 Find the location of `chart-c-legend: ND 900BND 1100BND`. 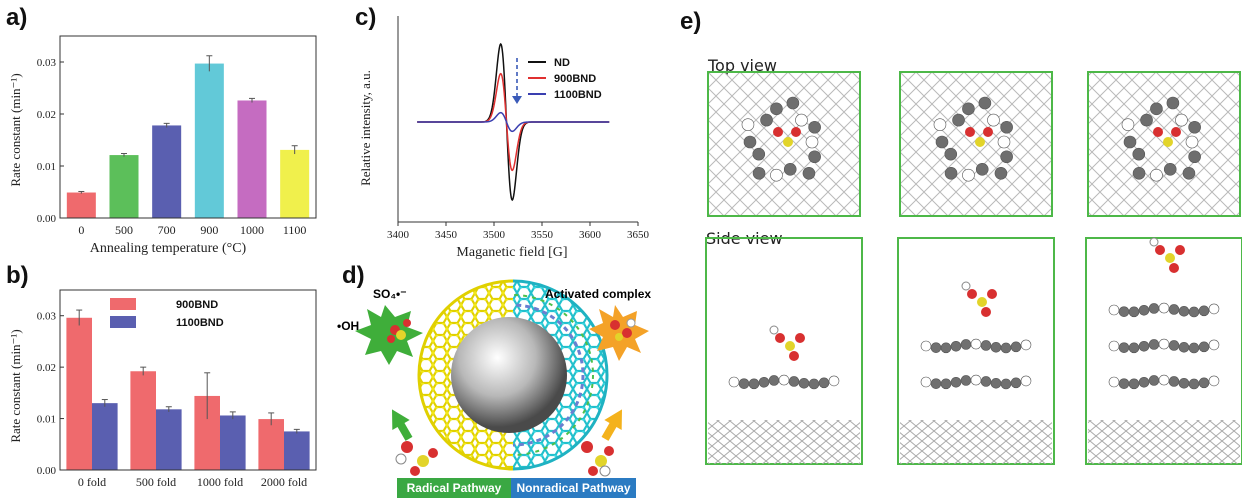

chart-c-legend: ND 900BND 1100BND is located at coordinates (565, 79).